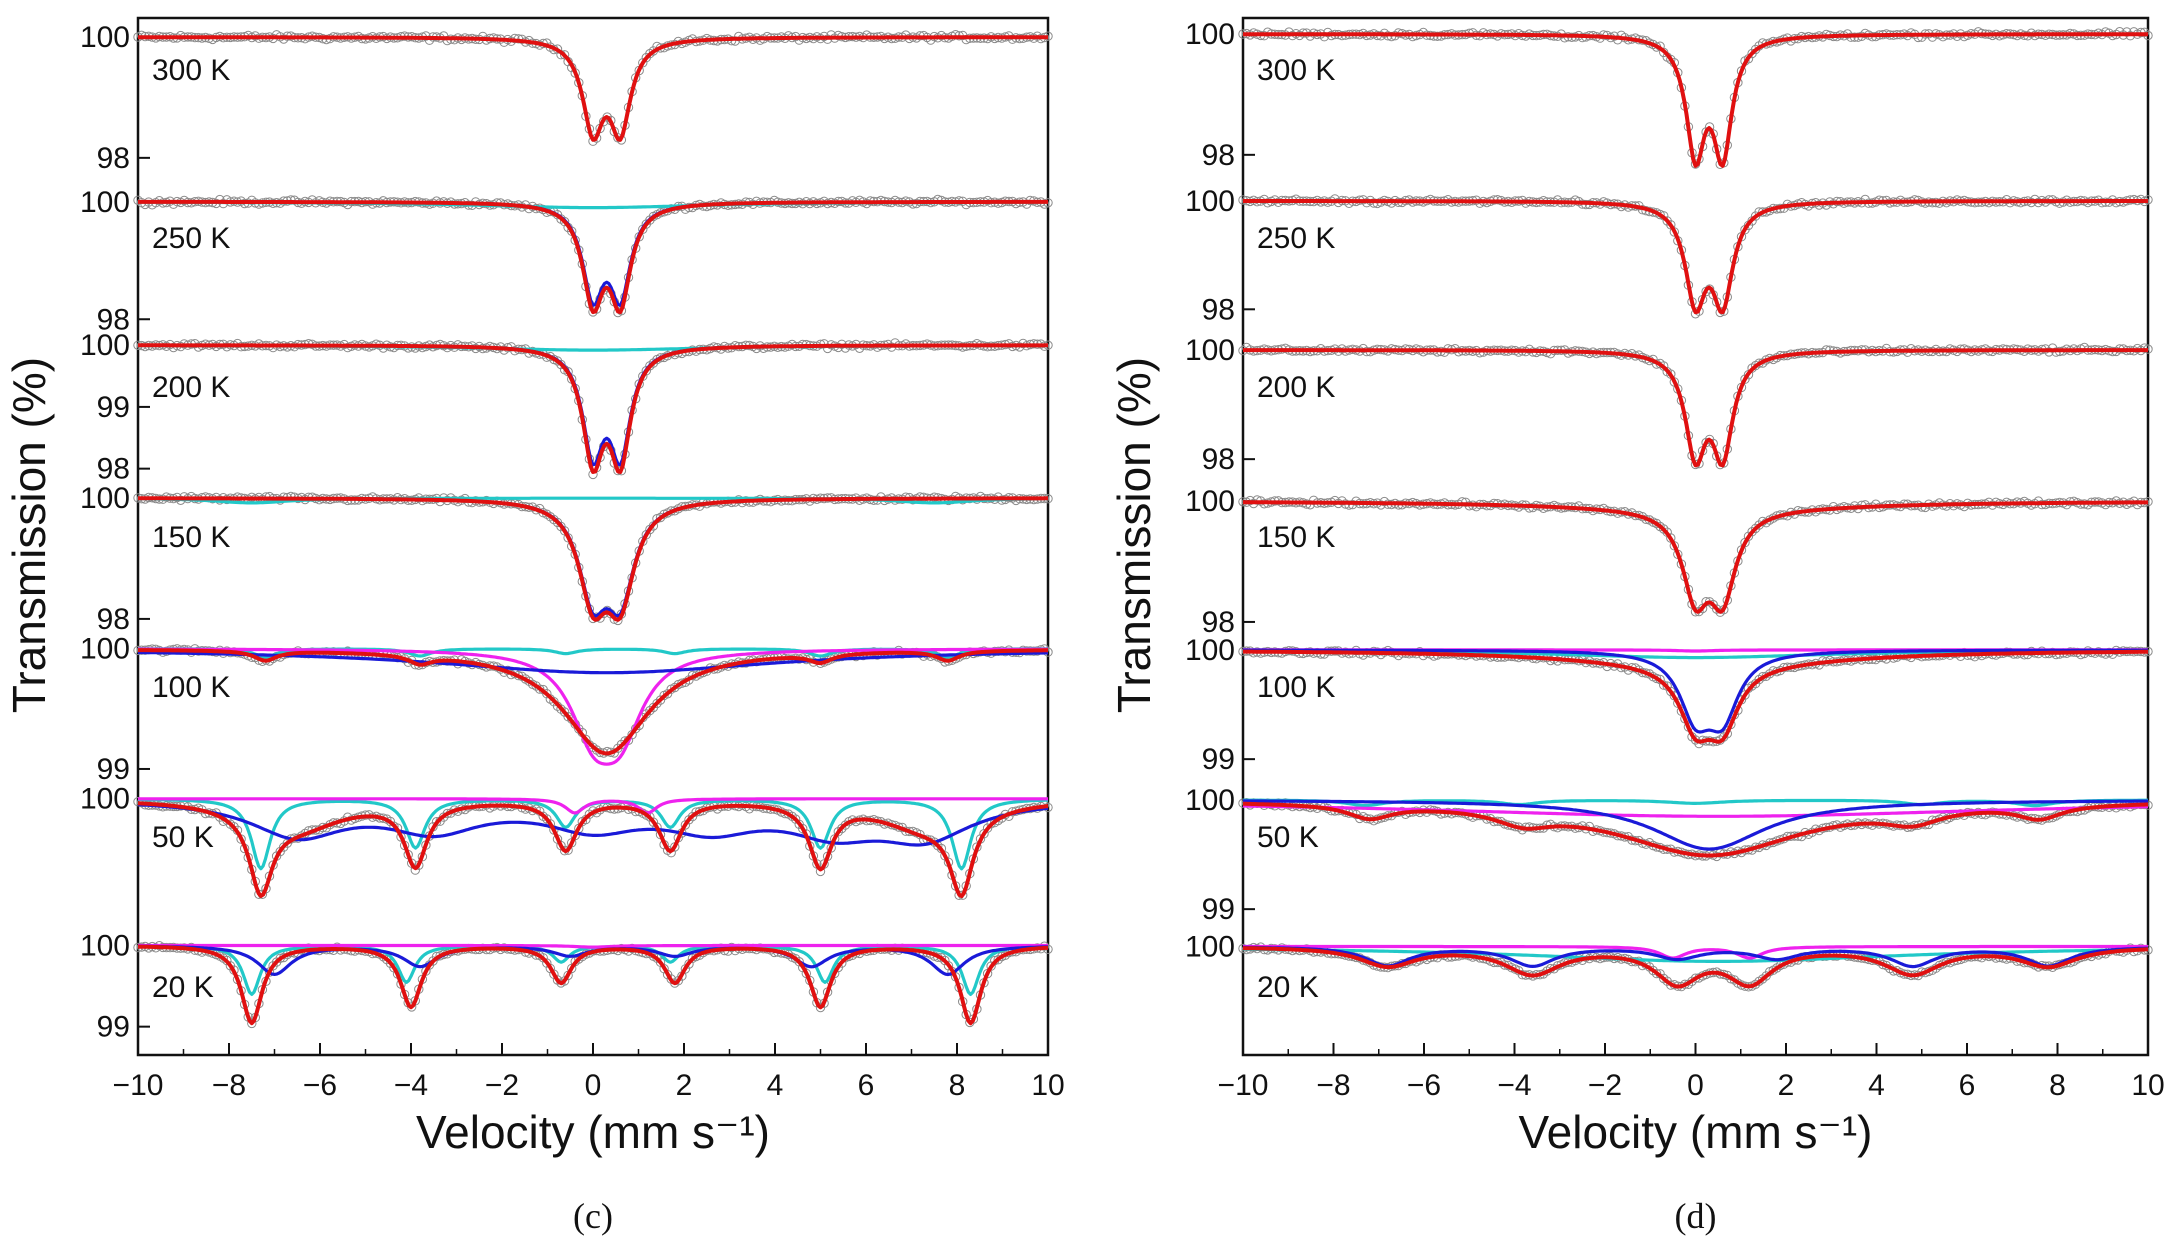  I want to click on spectrum-200k: 100 98 200 K, so click(1669, 405).